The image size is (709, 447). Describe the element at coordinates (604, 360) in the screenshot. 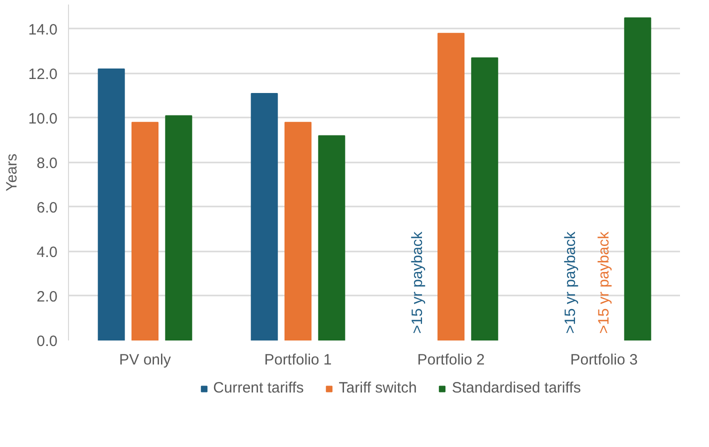

I see `x-tick-label: Portfolio 3` at that location.